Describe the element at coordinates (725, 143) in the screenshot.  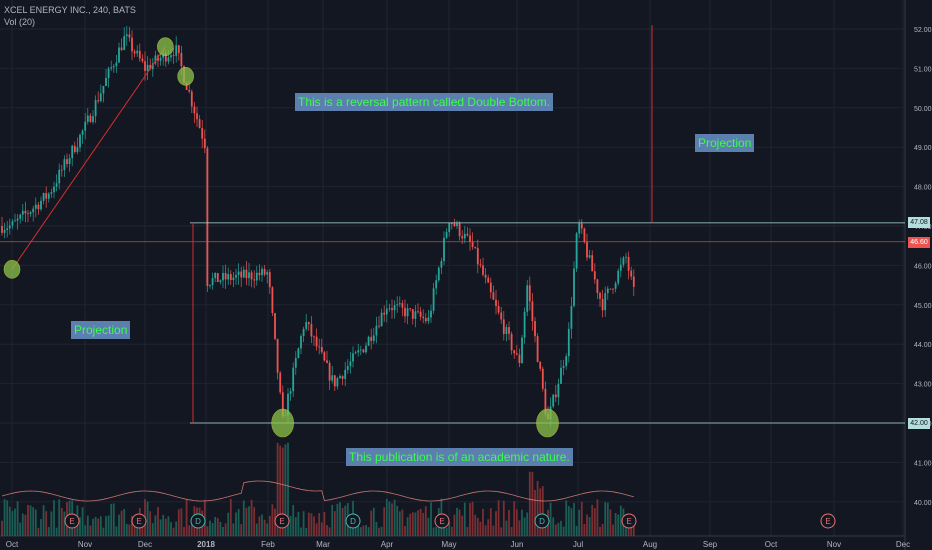
I see `projection-right-note: Projection` at that location.